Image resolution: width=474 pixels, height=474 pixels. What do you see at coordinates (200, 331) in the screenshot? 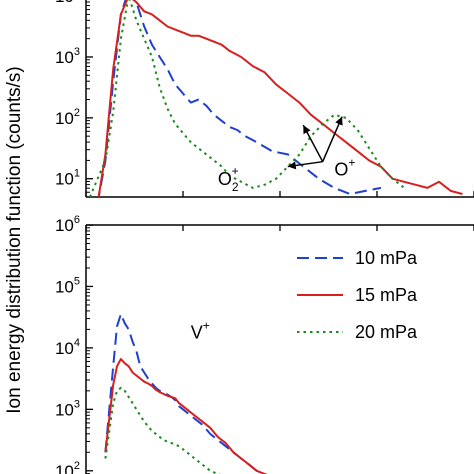
I see `annotation-vplus: V+` at bounding box center [200, 331].